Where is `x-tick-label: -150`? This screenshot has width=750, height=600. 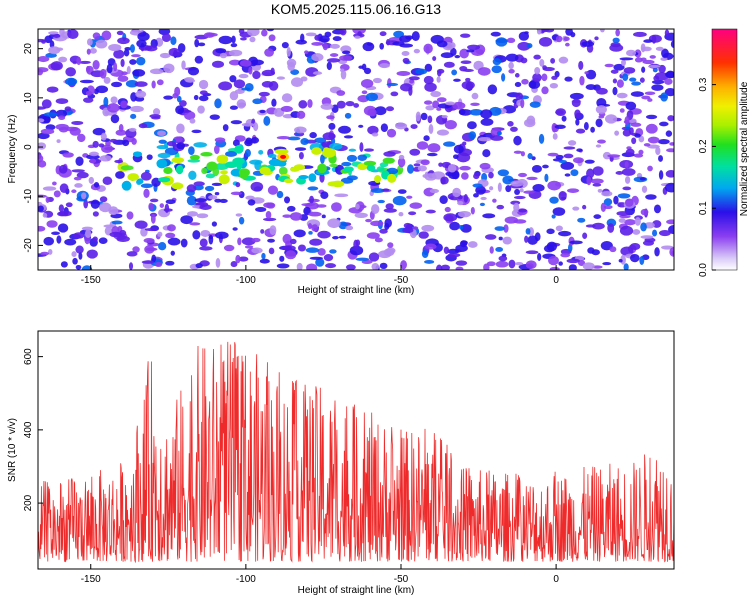 x-tick-label: -150 is located at coordinates (91, 280).